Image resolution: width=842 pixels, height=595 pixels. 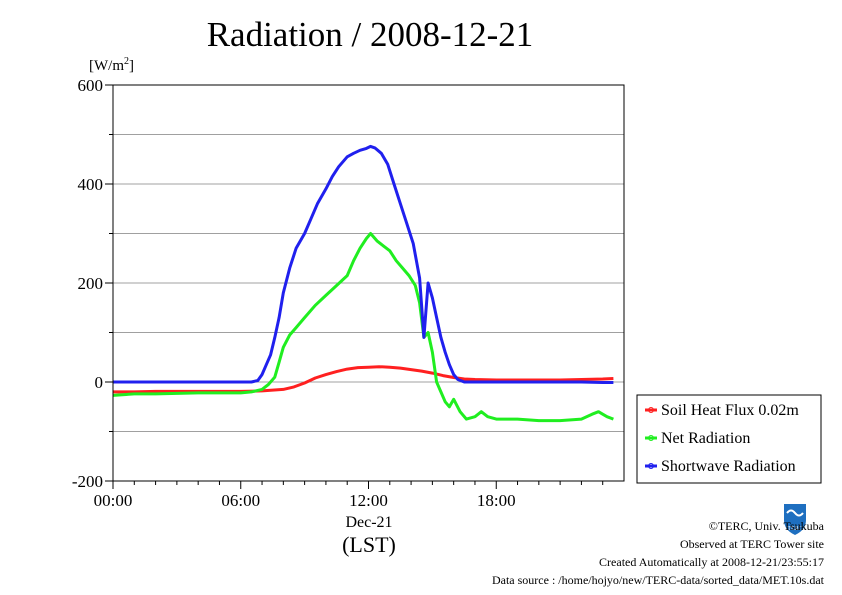 I want to click on footer-copyright: ©TERC, Univ. Tsukuba, so click(x=766, y=526).